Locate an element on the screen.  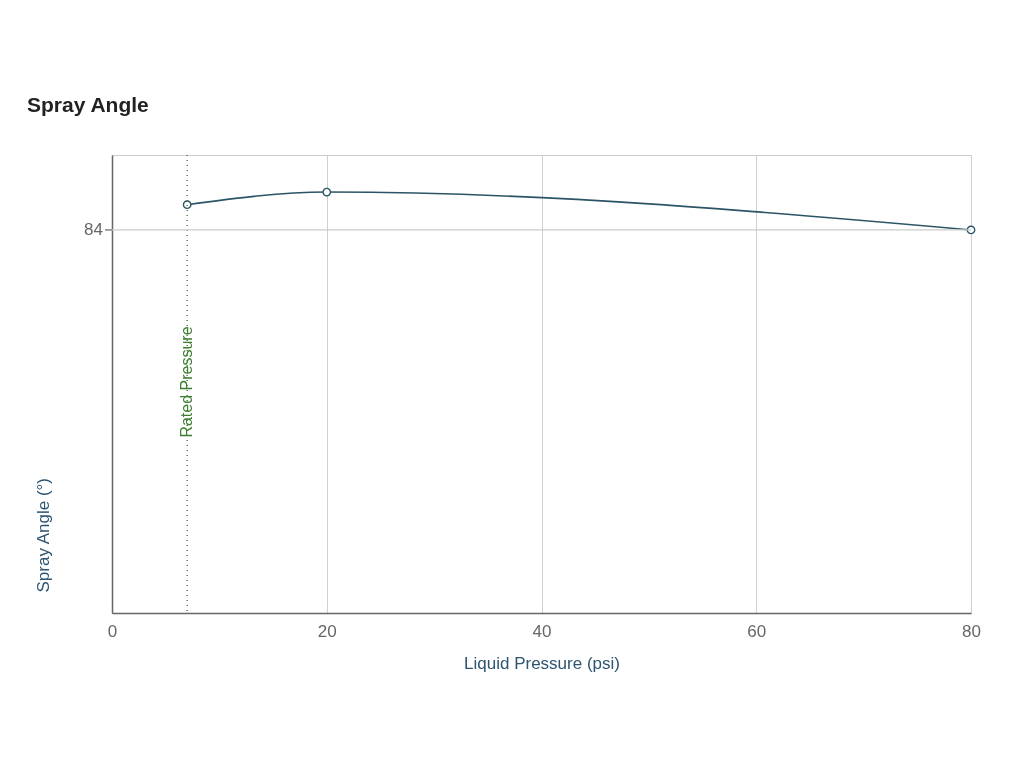
text: 84 is located at coordinates (93, 229).